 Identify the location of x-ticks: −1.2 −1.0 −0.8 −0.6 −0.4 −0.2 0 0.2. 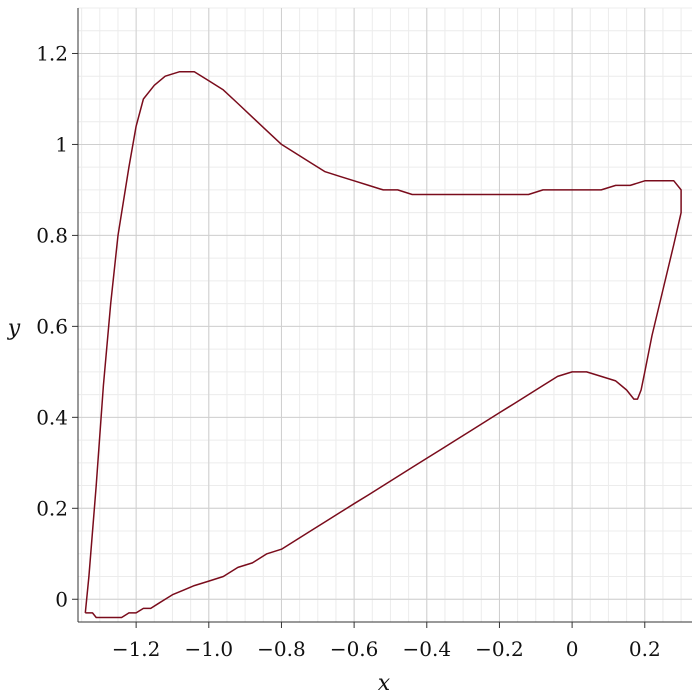
(386, 641).